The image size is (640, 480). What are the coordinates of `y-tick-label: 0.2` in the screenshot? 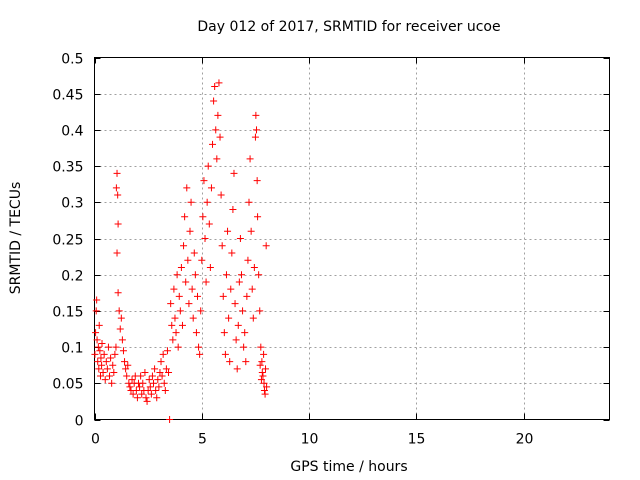 It's located at (72, 277).